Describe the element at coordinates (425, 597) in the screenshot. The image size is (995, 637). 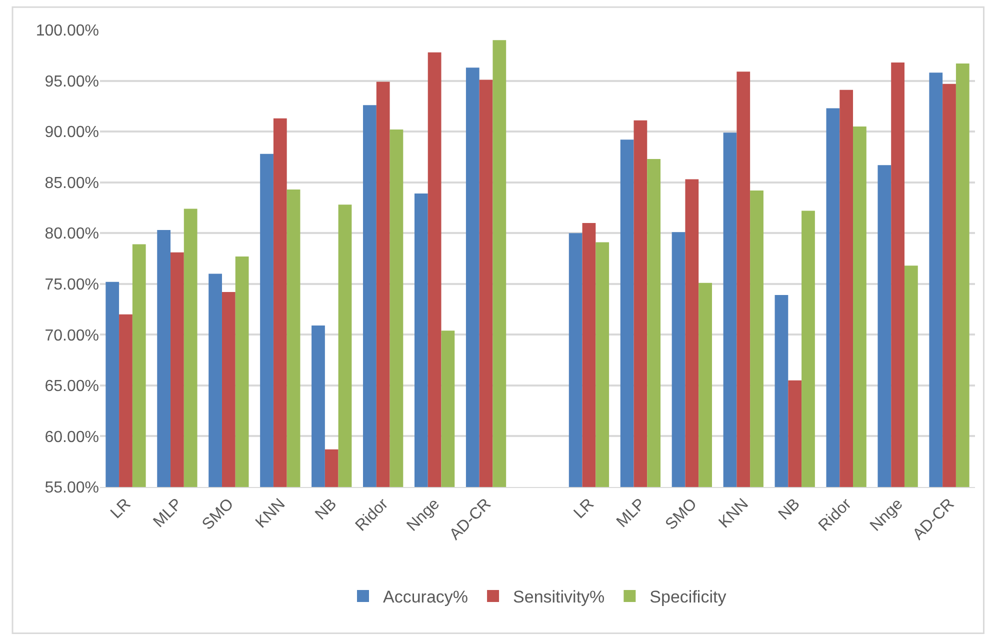
I see `legend-label: Accuracy%` at that location.